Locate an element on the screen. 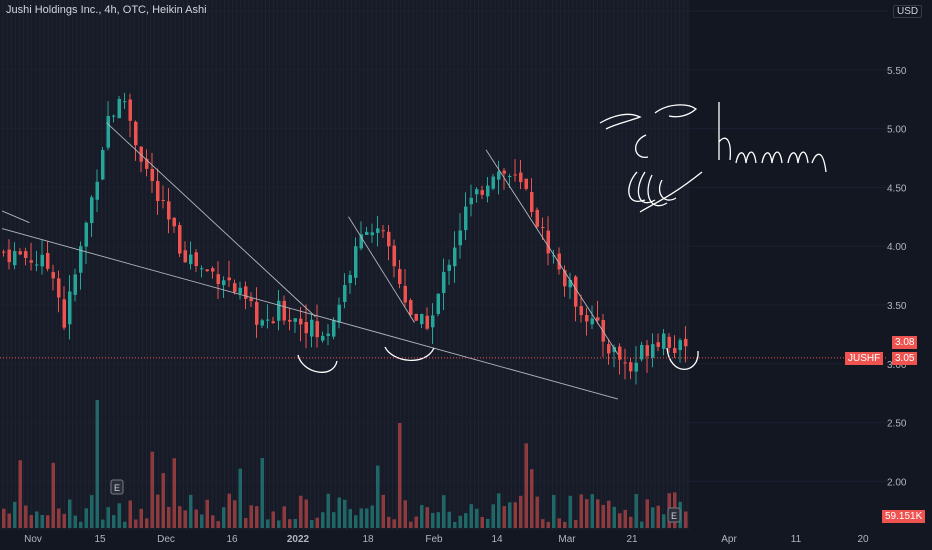  last-price-tag: 3.08 is located at coordinates (905, 342).